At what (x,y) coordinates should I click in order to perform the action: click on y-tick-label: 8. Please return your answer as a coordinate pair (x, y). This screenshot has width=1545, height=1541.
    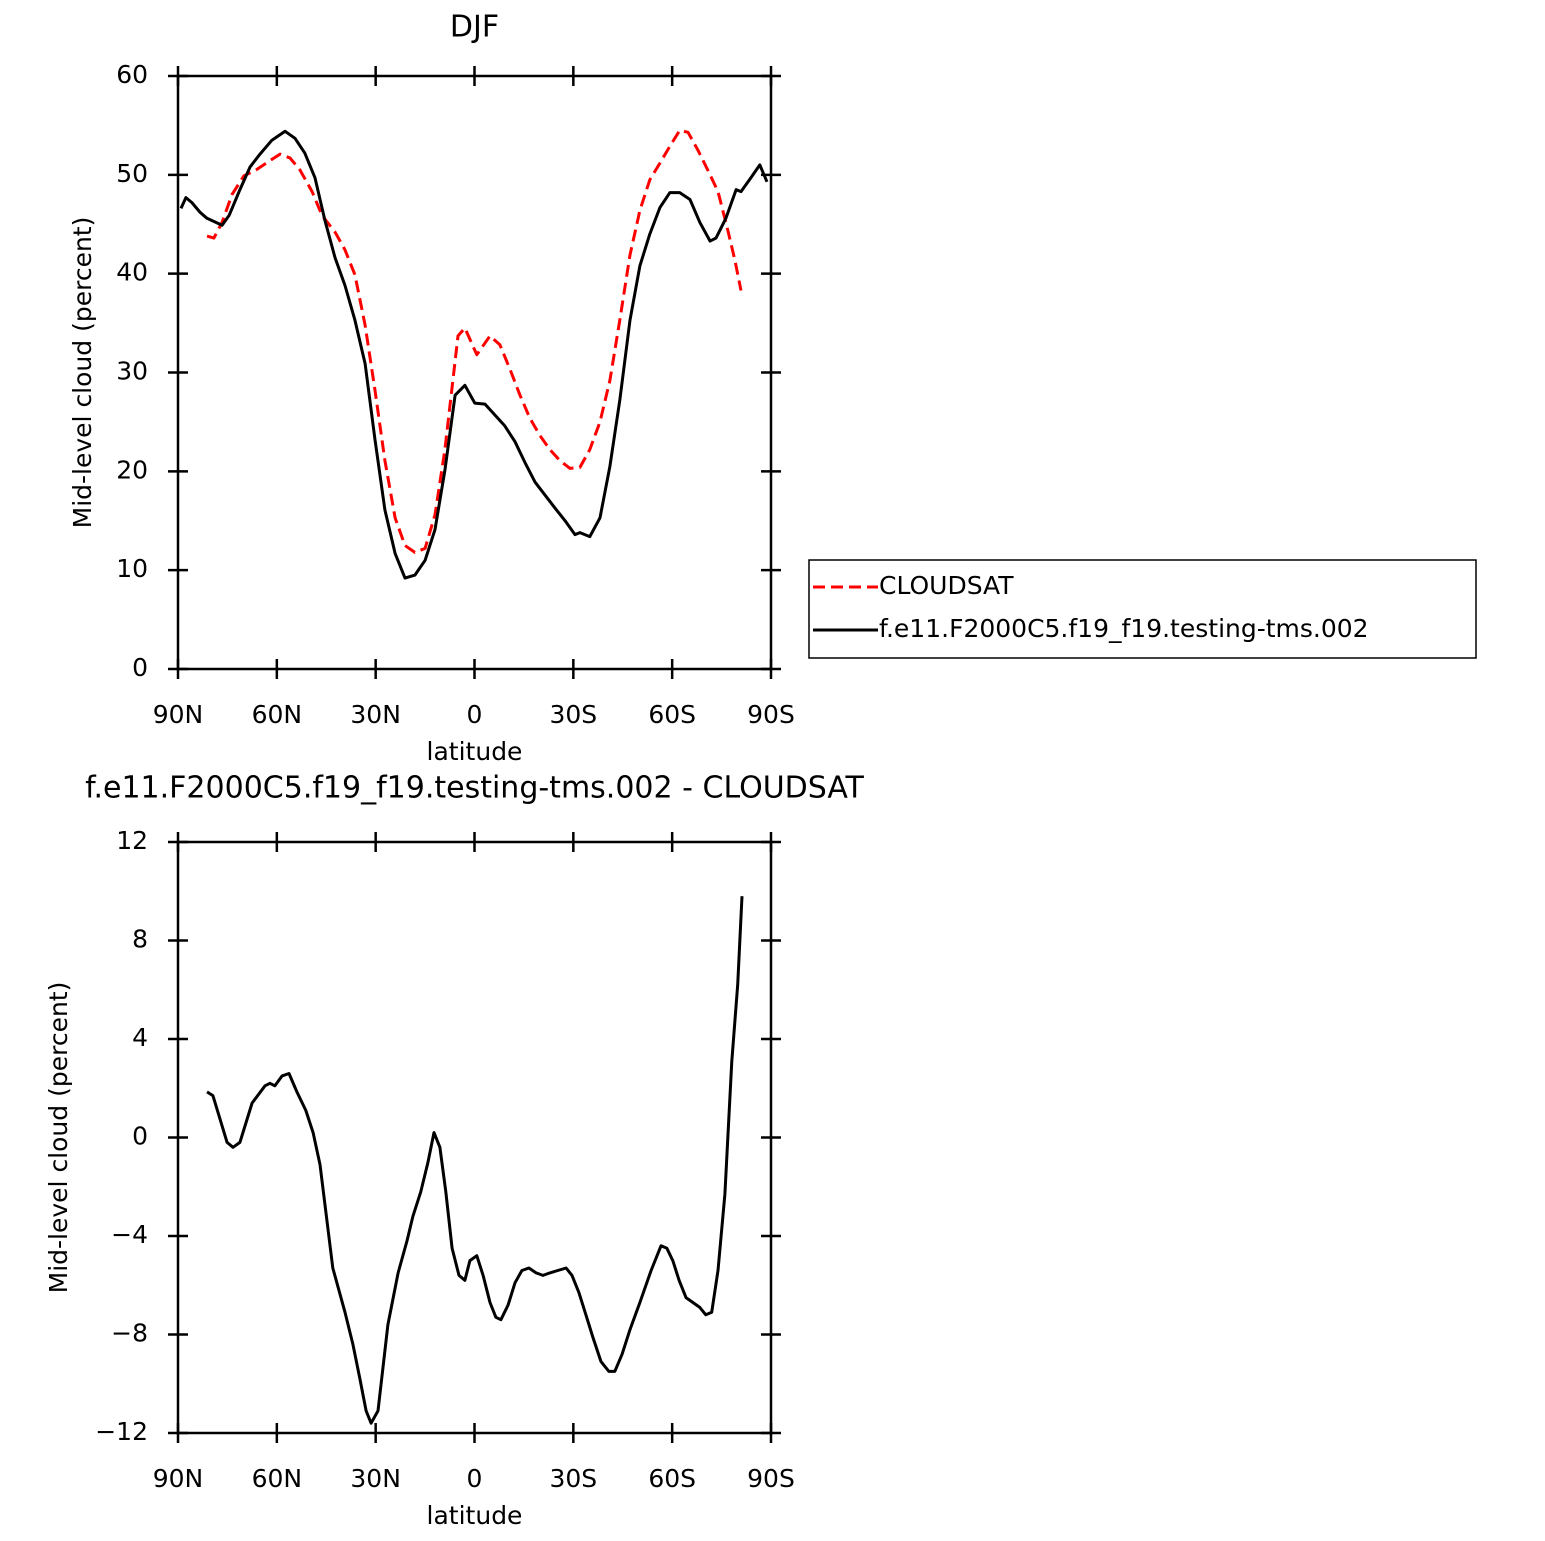
    Looking at the image, I should click on (140, 939).